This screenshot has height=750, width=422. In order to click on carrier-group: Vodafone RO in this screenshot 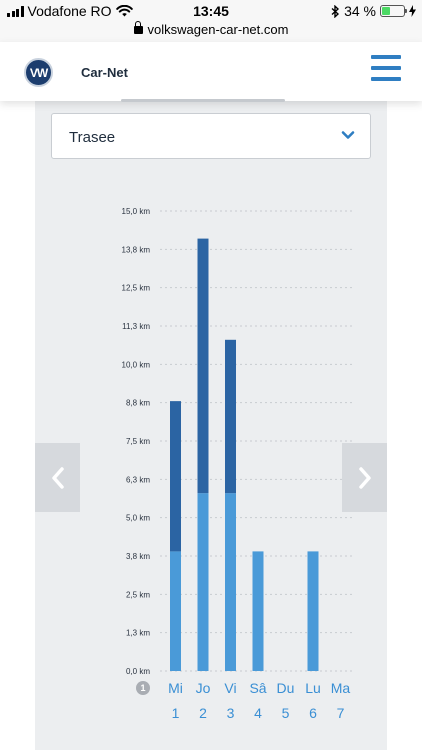, I will do `click(70, 11)`.